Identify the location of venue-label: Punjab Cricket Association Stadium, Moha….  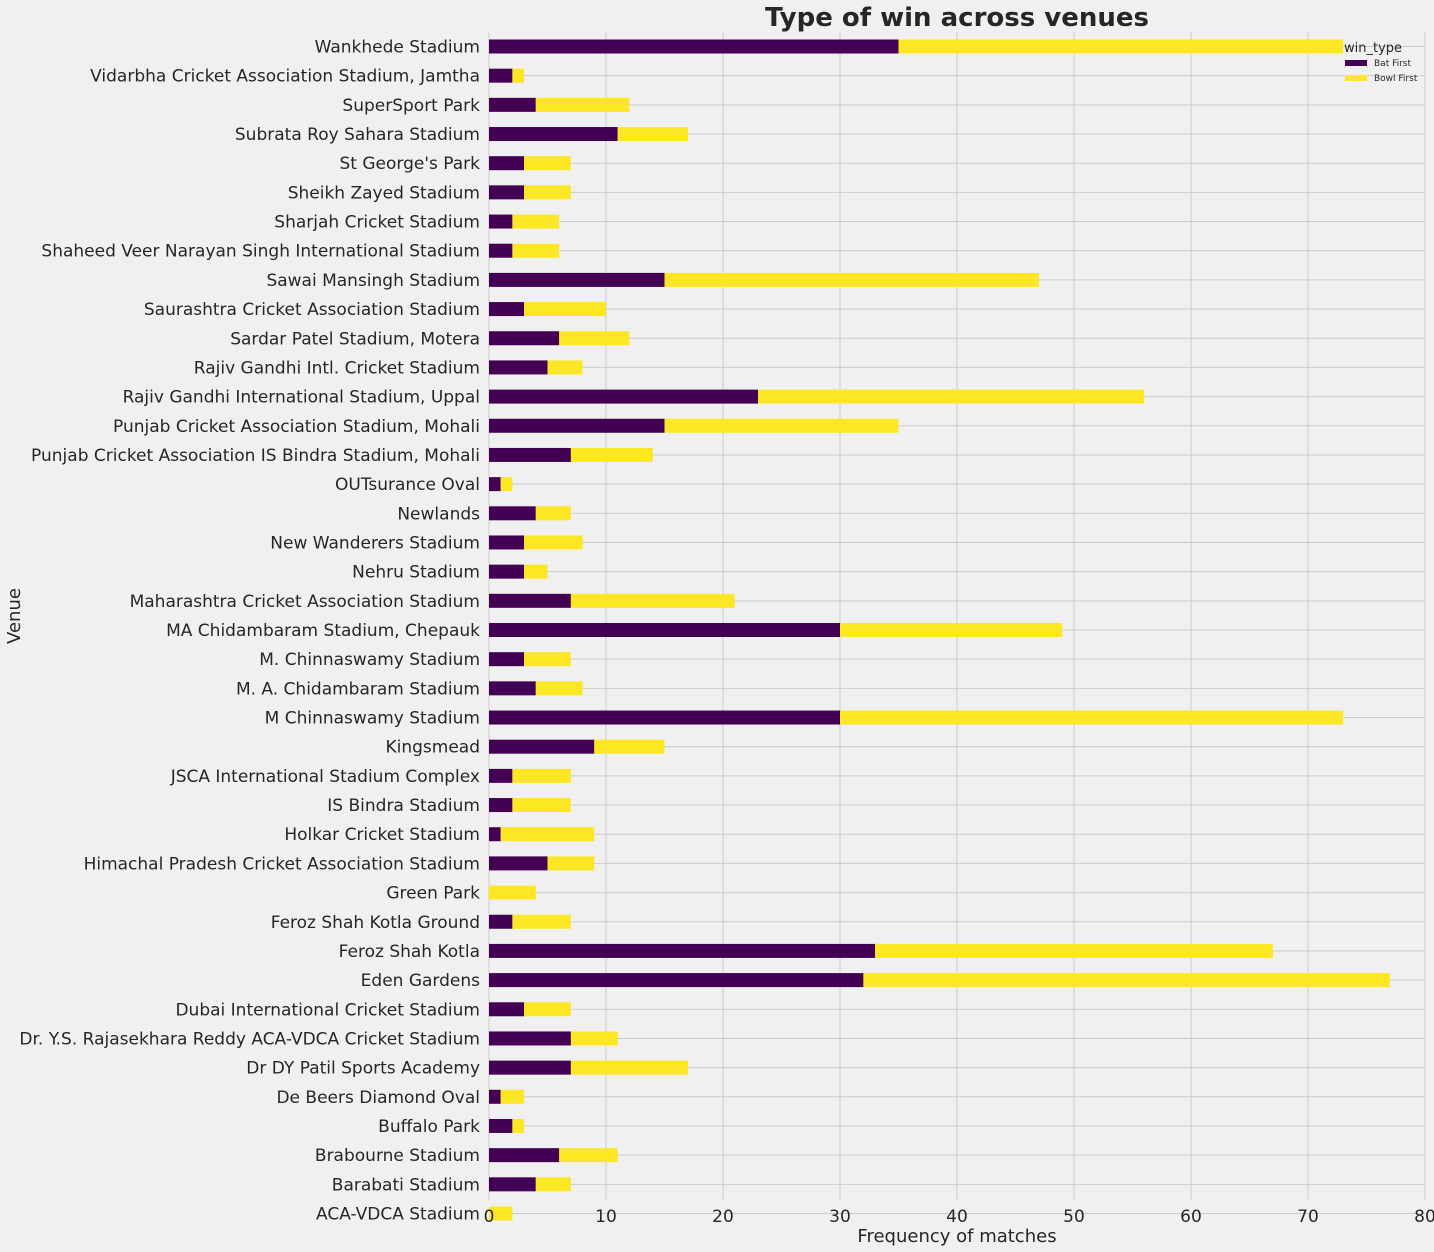
(296, 427).